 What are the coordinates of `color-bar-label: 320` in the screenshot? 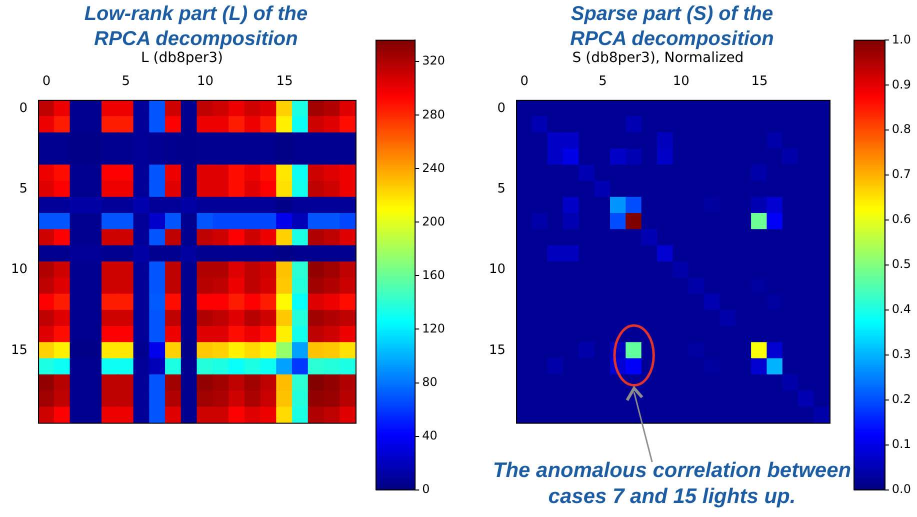 It's located at (433, 61).